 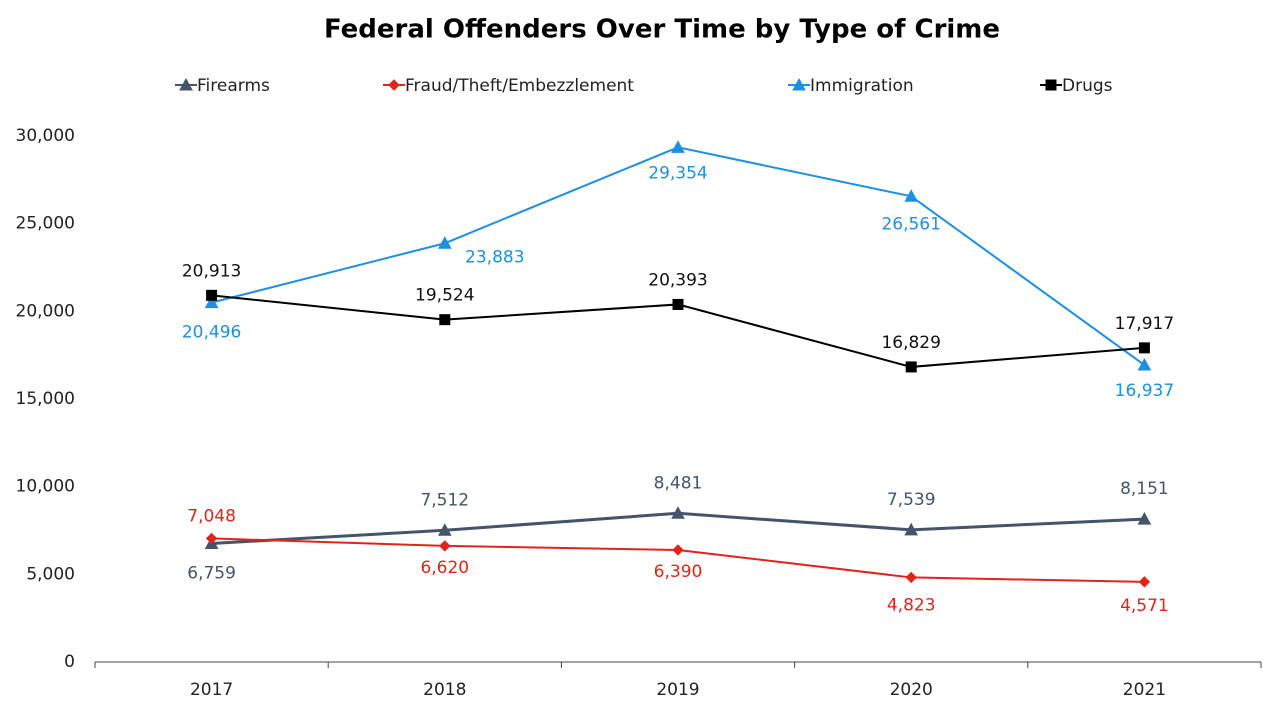 What do you see at coordinates (444, 568) in the screenshot?
I see `data-label: 6,620` at bounding box center [444, 568].